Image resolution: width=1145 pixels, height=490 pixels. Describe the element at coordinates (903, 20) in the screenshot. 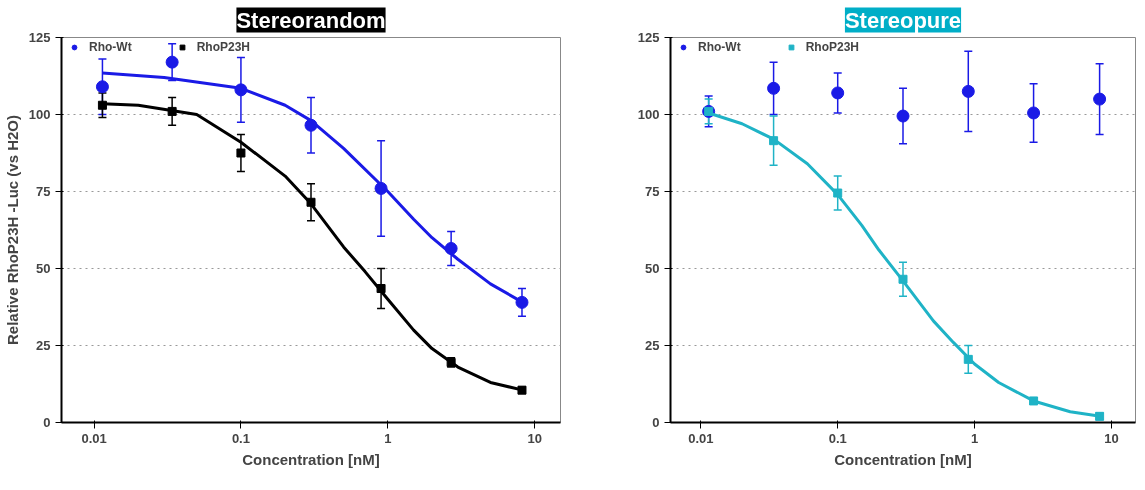

I see `chart-title: Stereopure` at that location.